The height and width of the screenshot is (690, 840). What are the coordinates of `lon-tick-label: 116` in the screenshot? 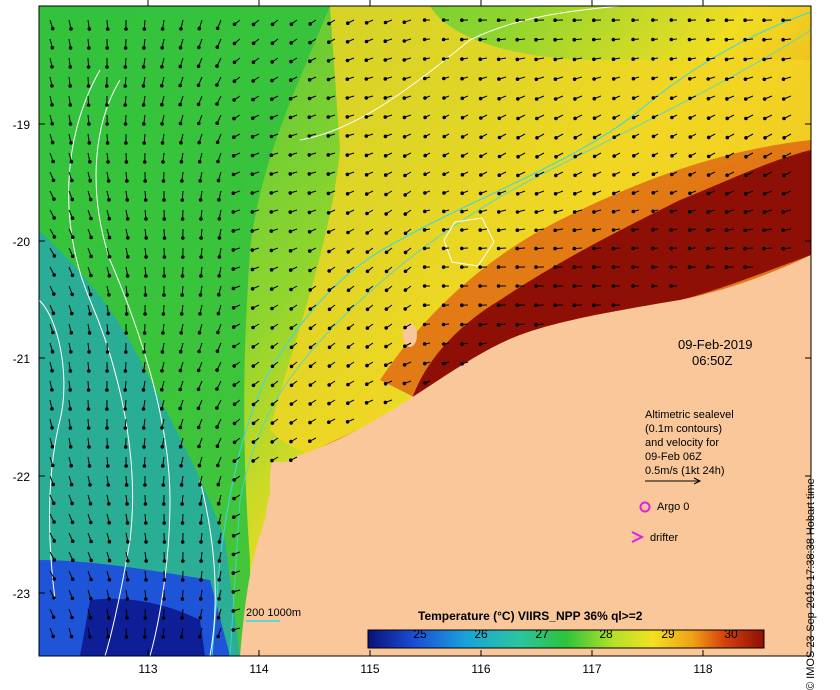 It's located at (481, 669).